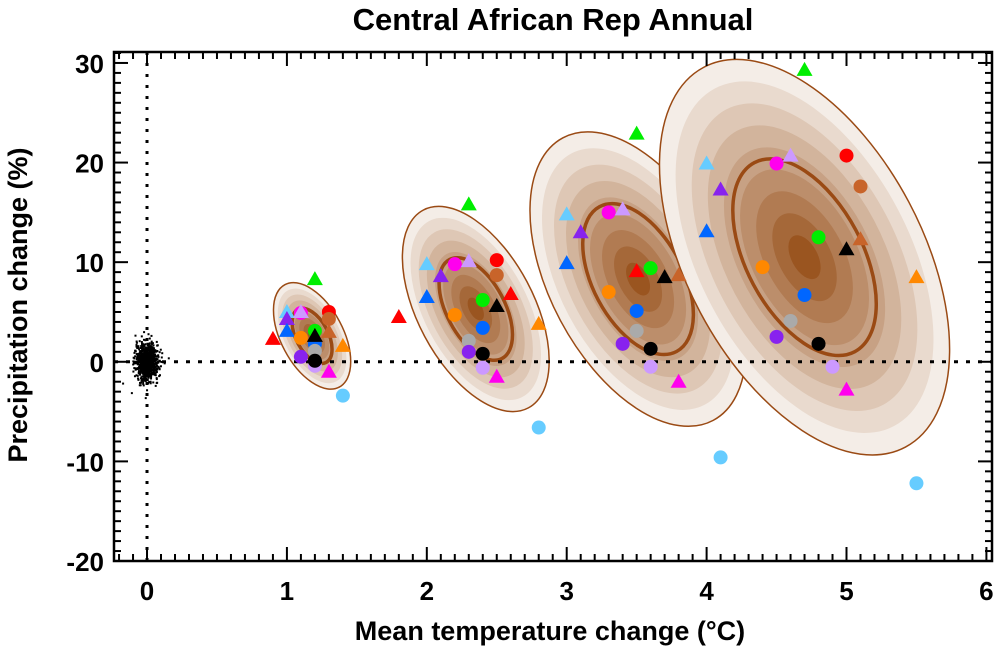  I want to click on control-noise-cloud, so click(146, 365).